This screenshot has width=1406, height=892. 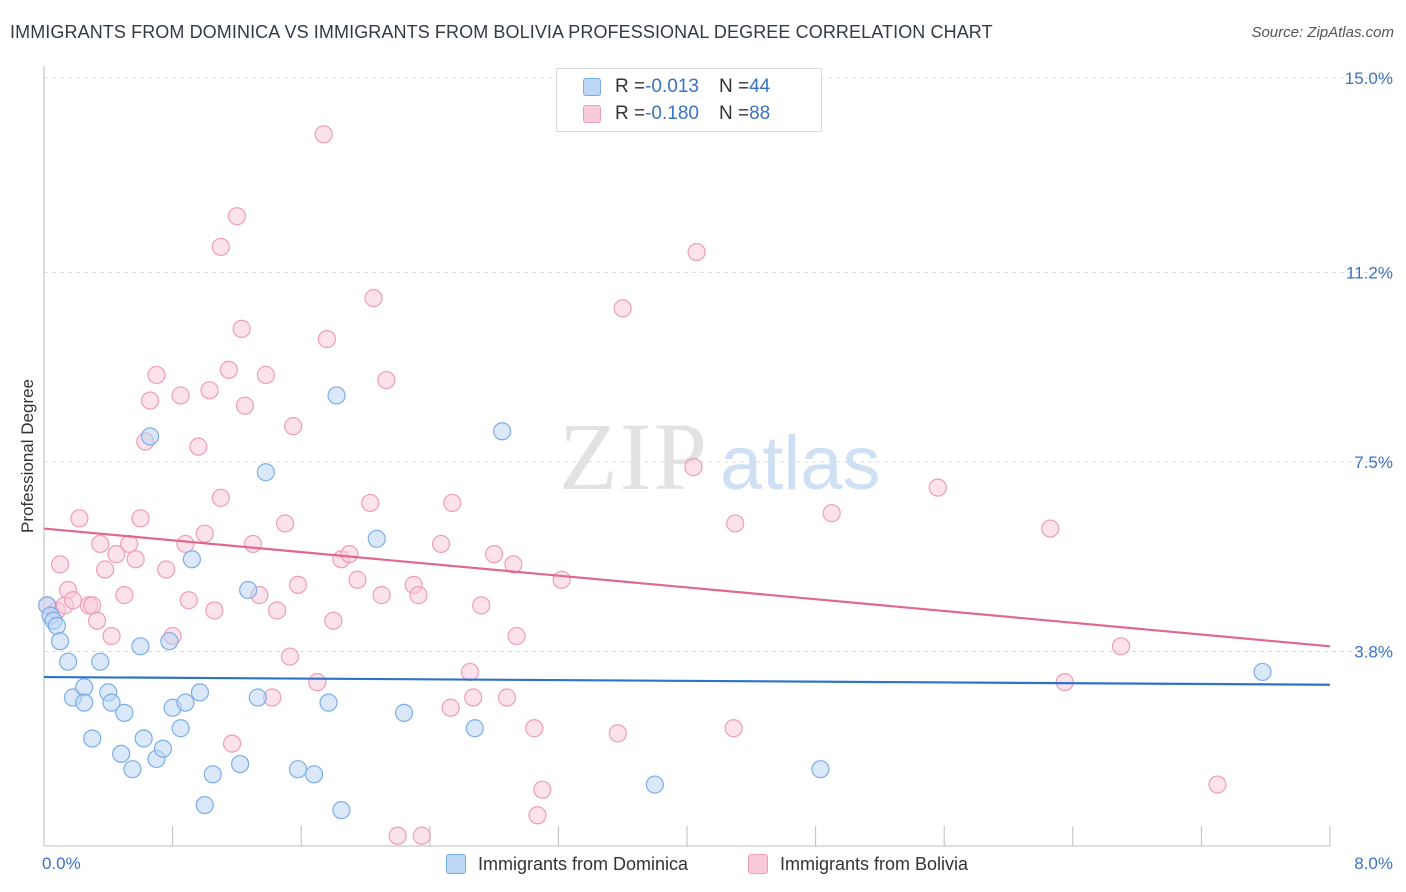 I want to click on trend-line-bolivia, so click(x=687, y=587).